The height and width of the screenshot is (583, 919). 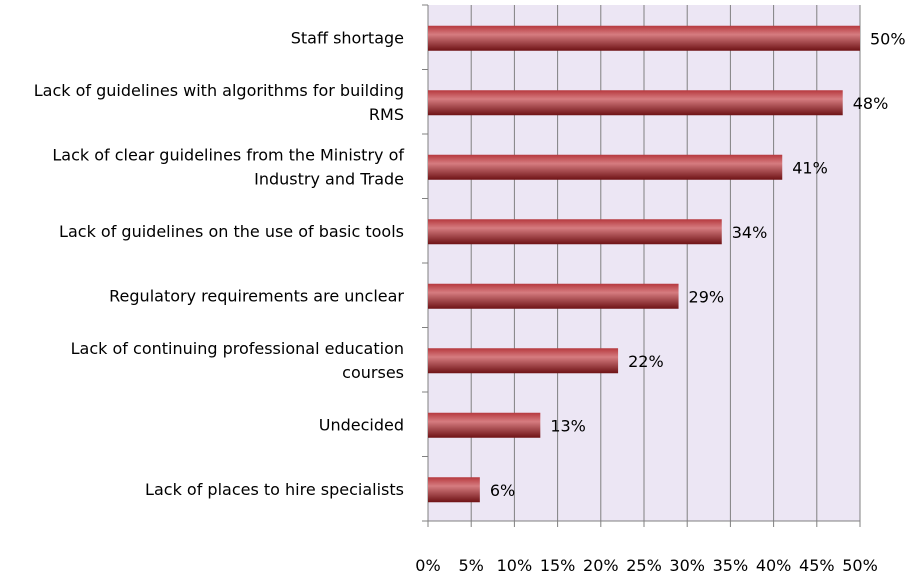 I want to click on x-tick-label: 15%, so click(x=558, y=565).